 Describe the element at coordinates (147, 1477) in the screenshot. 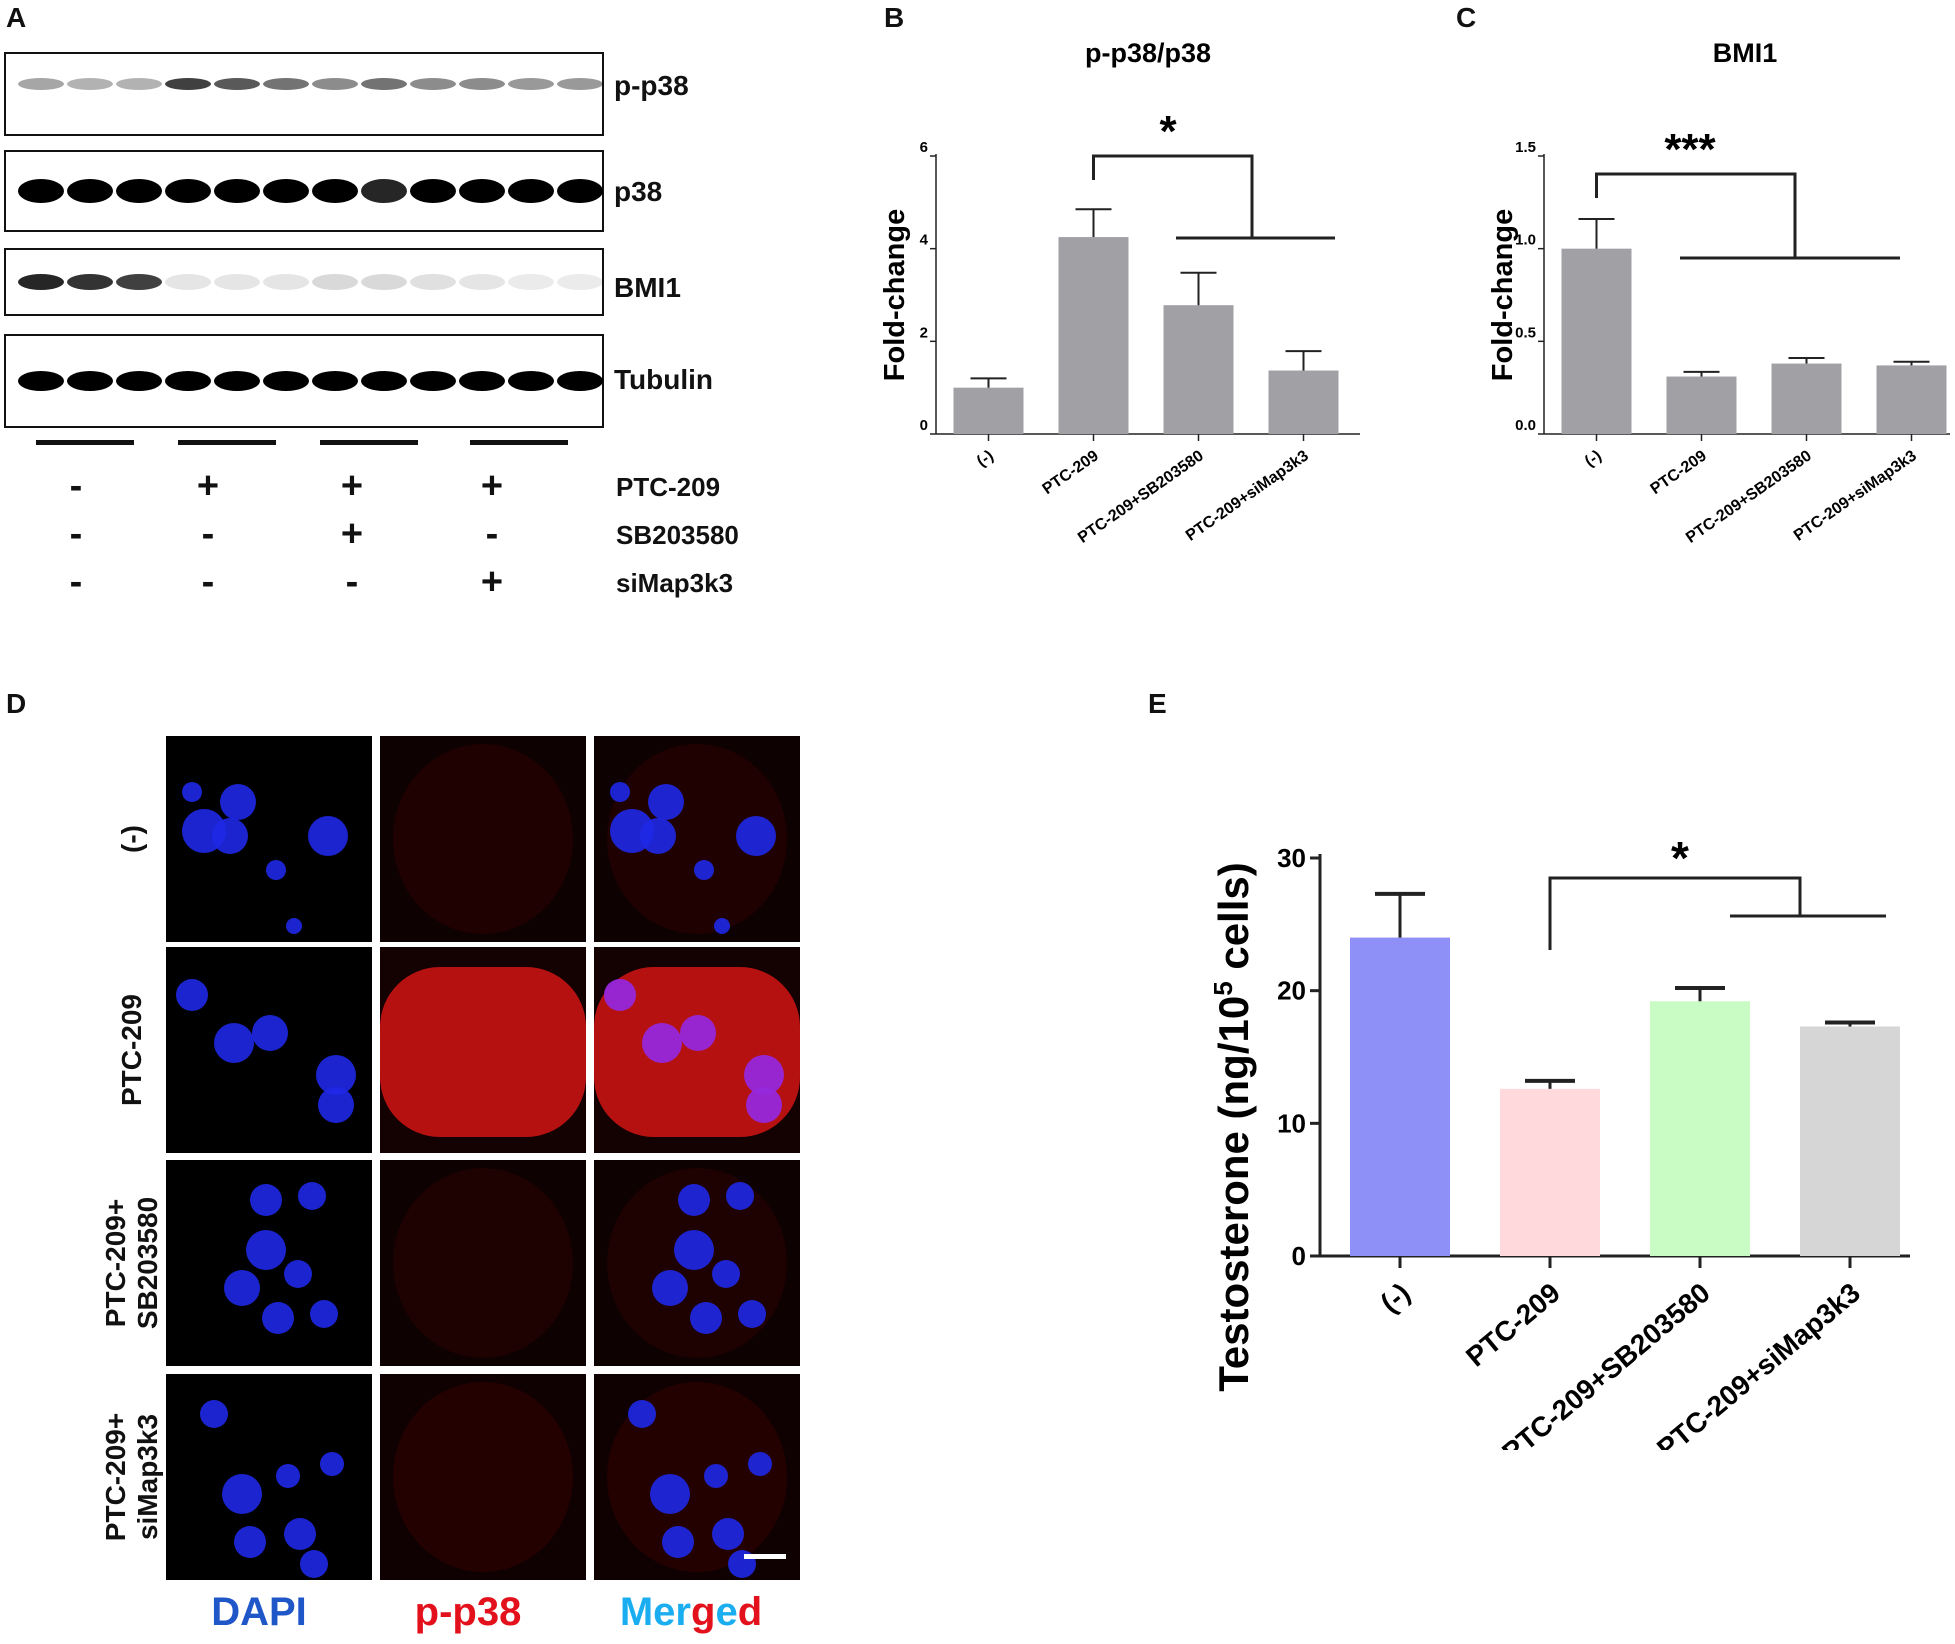

I see `row-label-line: siMap3k3` at that location.